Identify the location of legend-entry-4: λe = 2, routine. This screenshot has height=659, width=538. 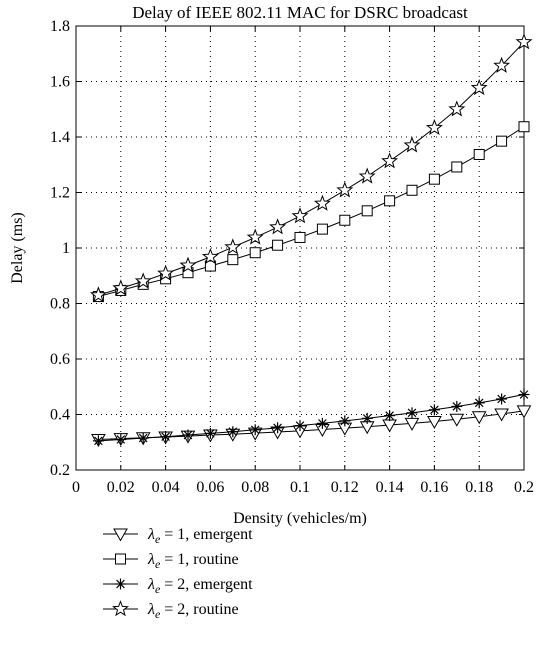
(171, 610).